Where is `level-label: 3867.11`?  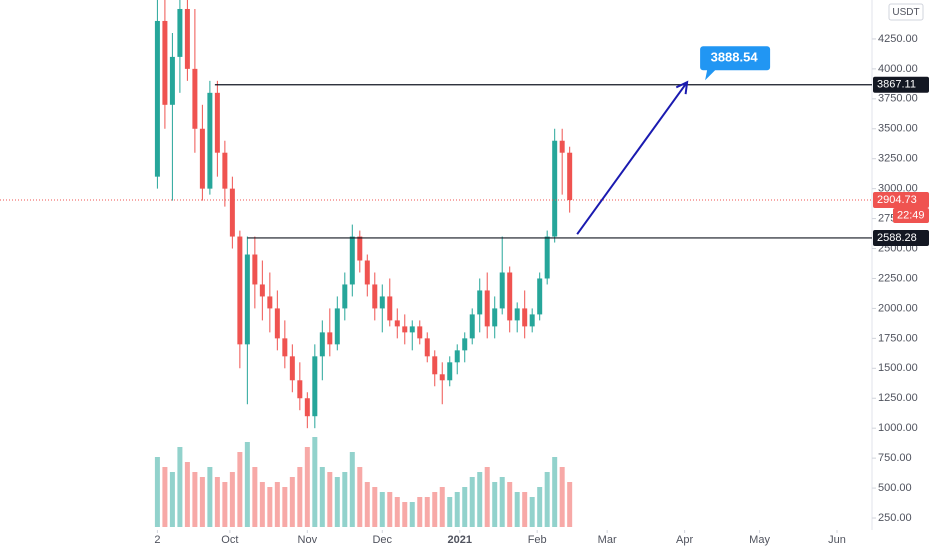 level-label: 3867.11 is located at coordinates (896, 85).